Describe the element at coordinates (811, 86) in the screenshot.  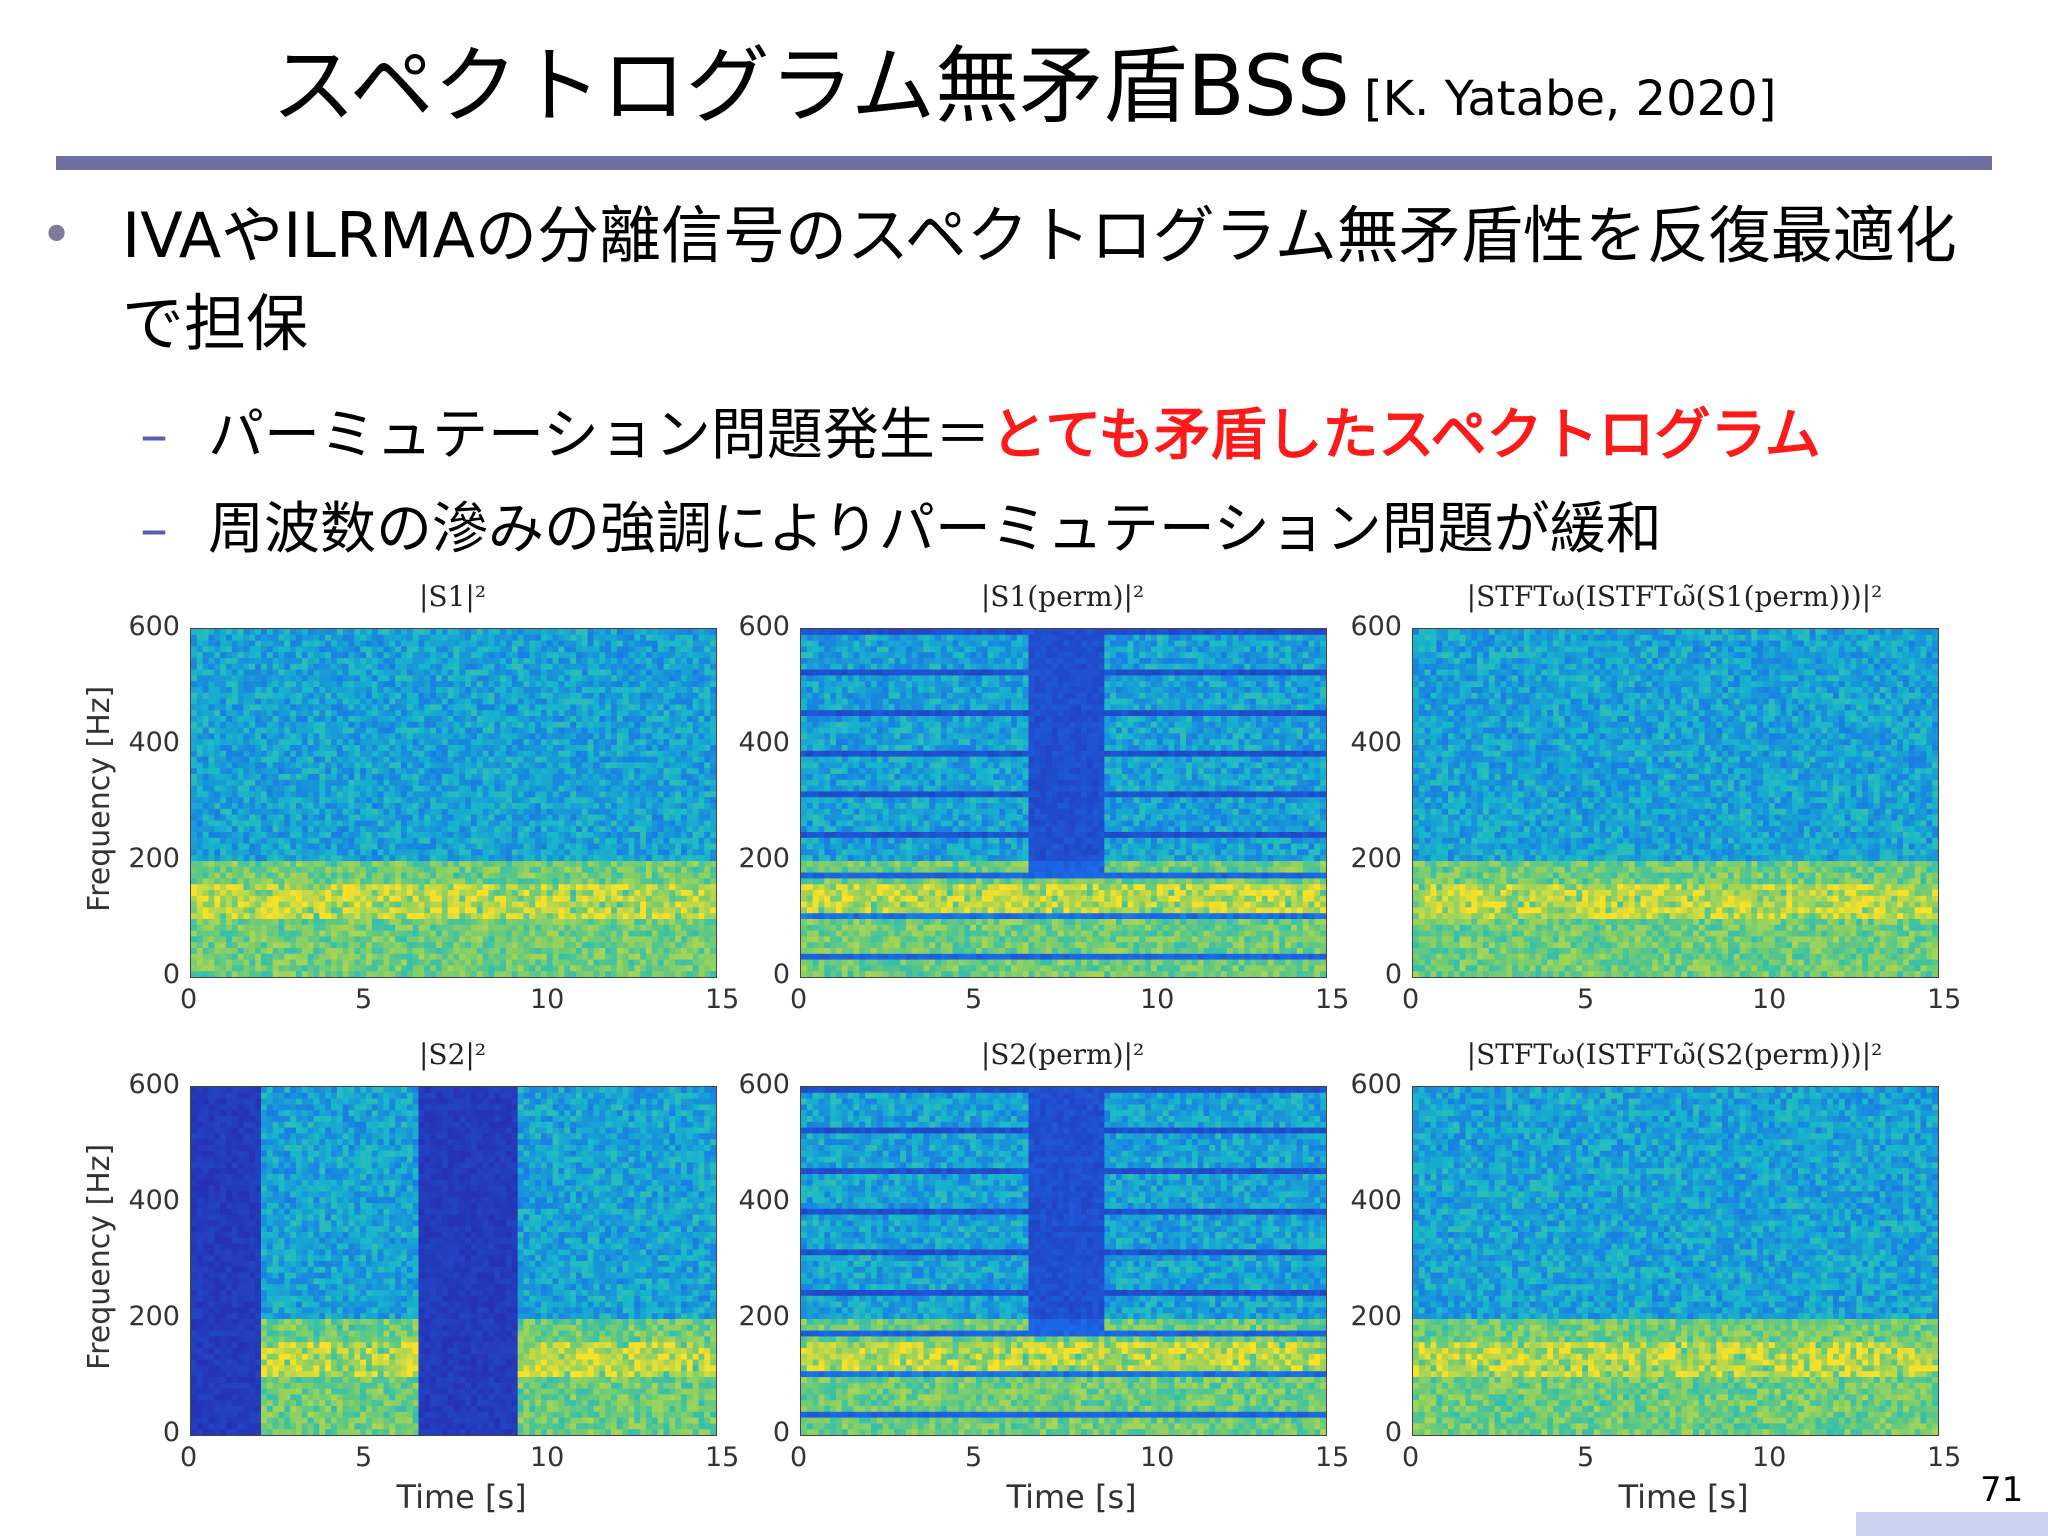
I see `title-text: スペクトログラム無矛盾BSS` at that location.